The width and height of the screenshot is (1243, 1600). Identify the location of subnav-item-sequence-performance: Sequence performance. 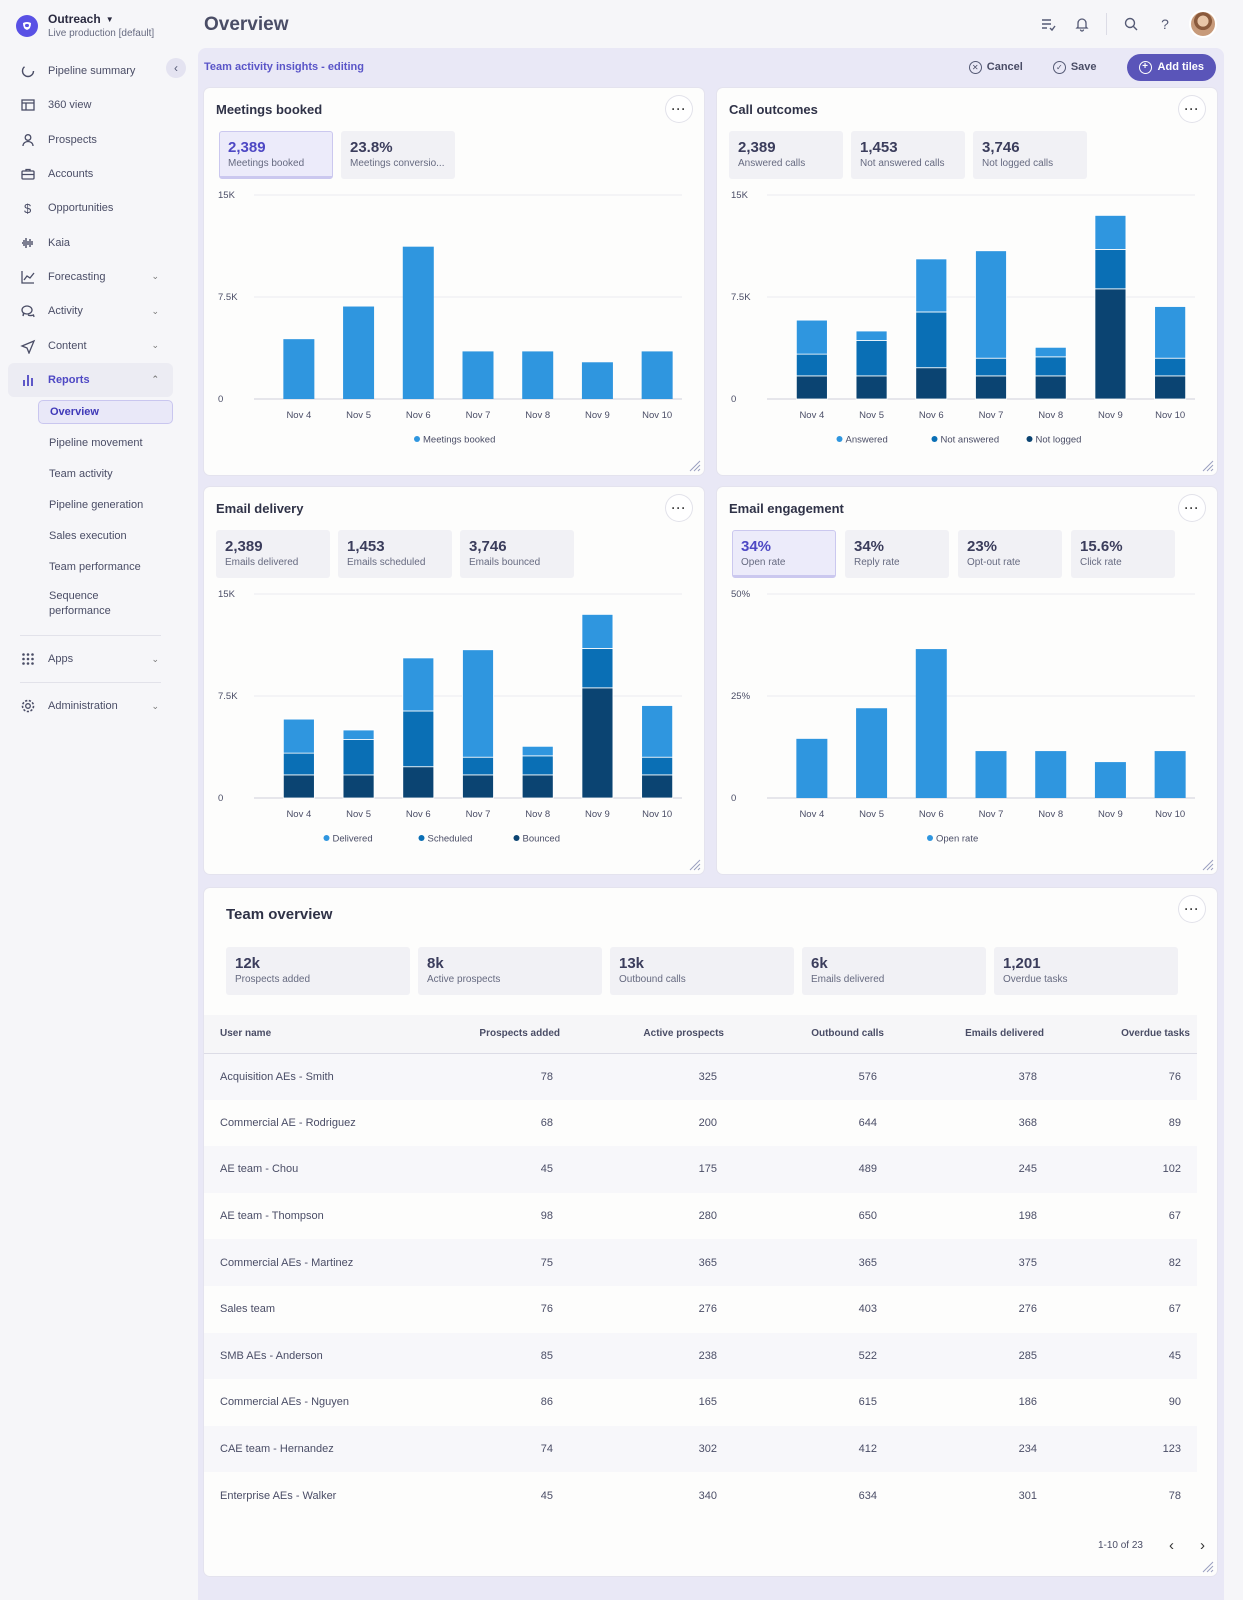
(80, 603).